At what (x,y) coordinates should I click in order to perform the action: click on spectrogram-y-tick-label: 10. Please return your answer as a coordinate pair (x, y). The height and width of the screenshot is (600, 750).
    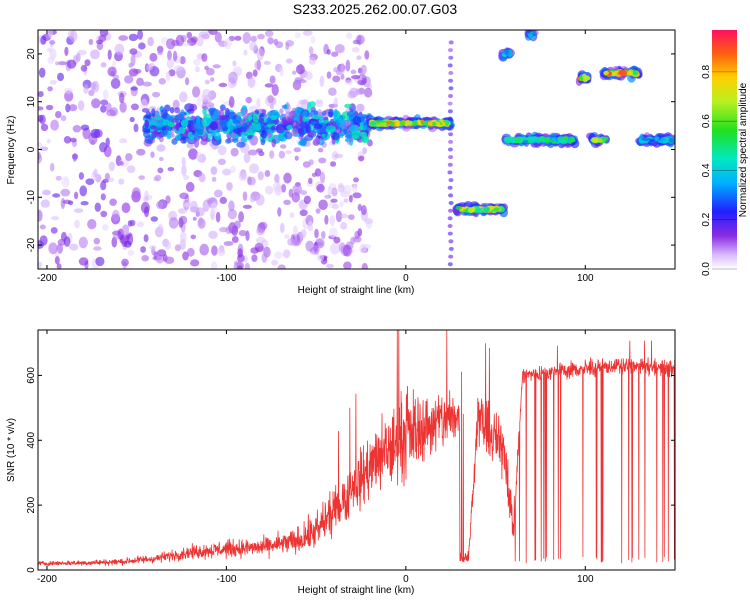
    Looking at the image, I should click on (31, 102).